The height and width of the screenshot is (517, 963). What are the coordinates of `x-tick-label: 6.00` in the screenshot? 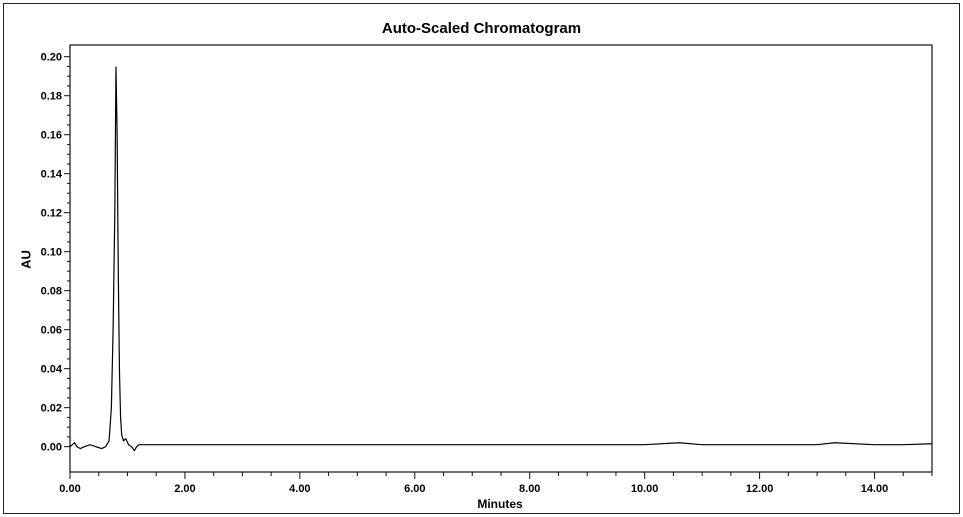 It's located at (414, 489).